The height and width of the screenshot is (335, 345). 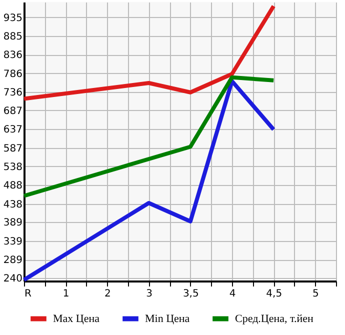 What do you see at coordinates (66, 294) in the screenshot?
I see `x-tick-label: 1` at bounding box center [66, 294].